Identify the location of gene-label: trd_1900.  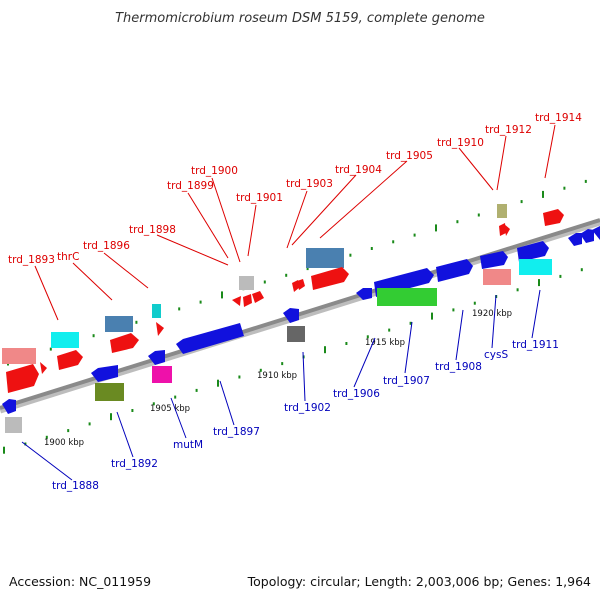
(214, 171).